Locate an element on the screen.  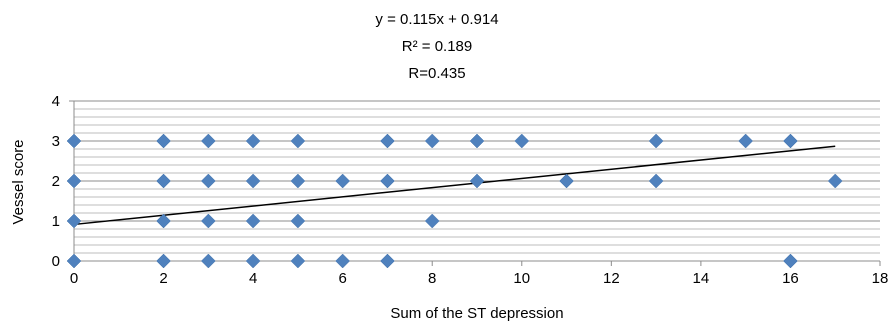
r-squared-label: R² = 0.189 is located at coordinates (437, 46).